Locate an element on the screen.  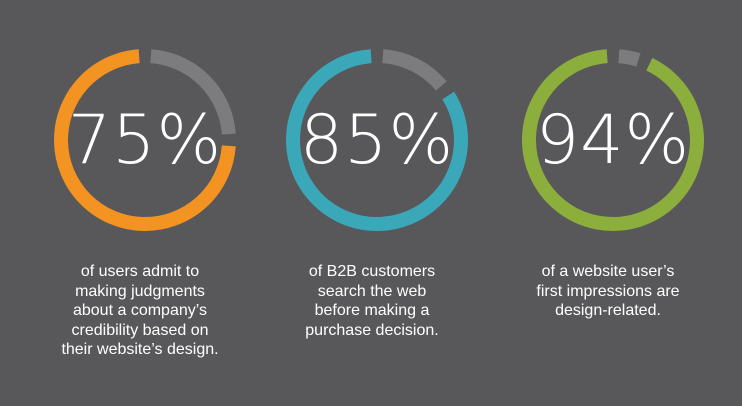
description-line: their website’s design. is located at coordinates (140, 349).